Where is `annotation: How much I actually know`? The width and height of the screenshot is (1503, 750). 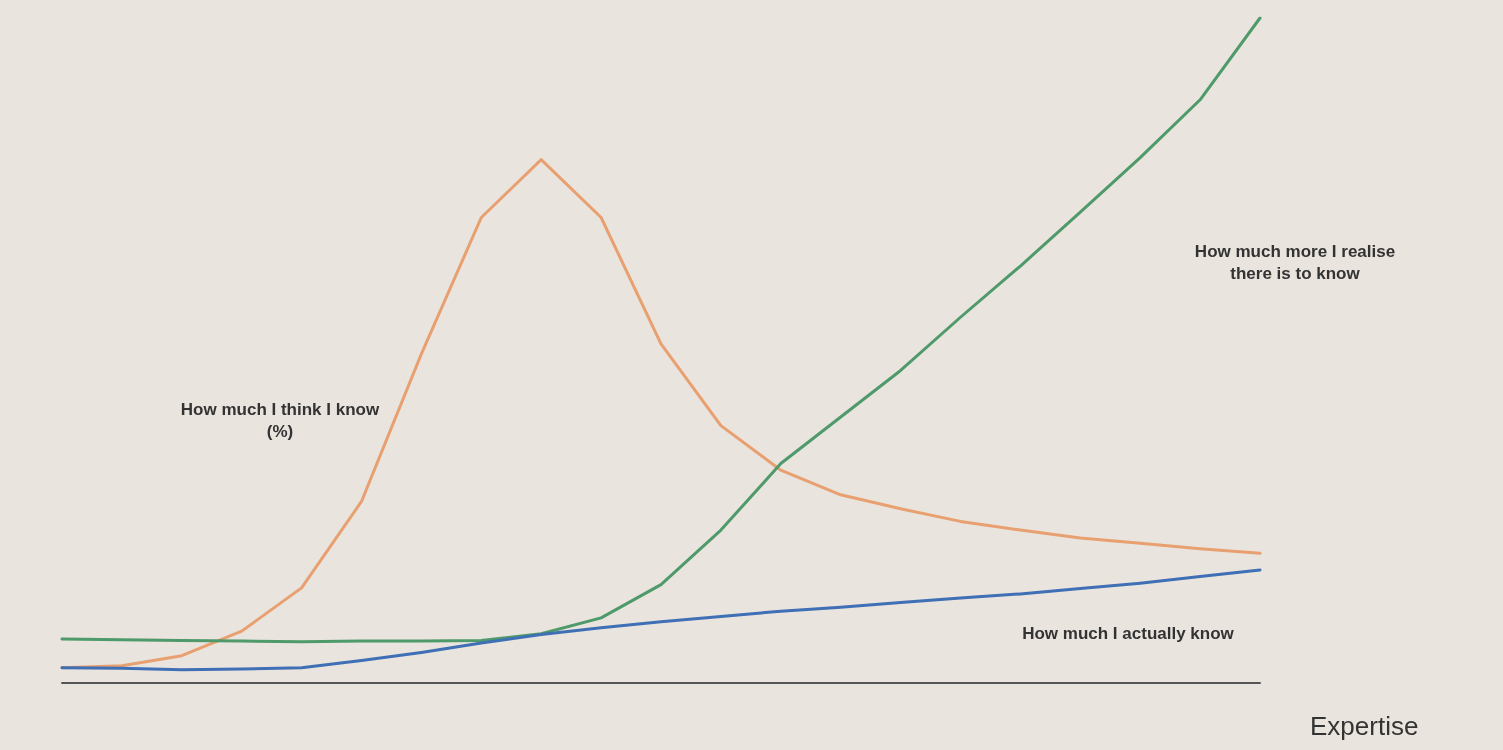
annotation: How much I actually know is located at coordinates (1128, 633).